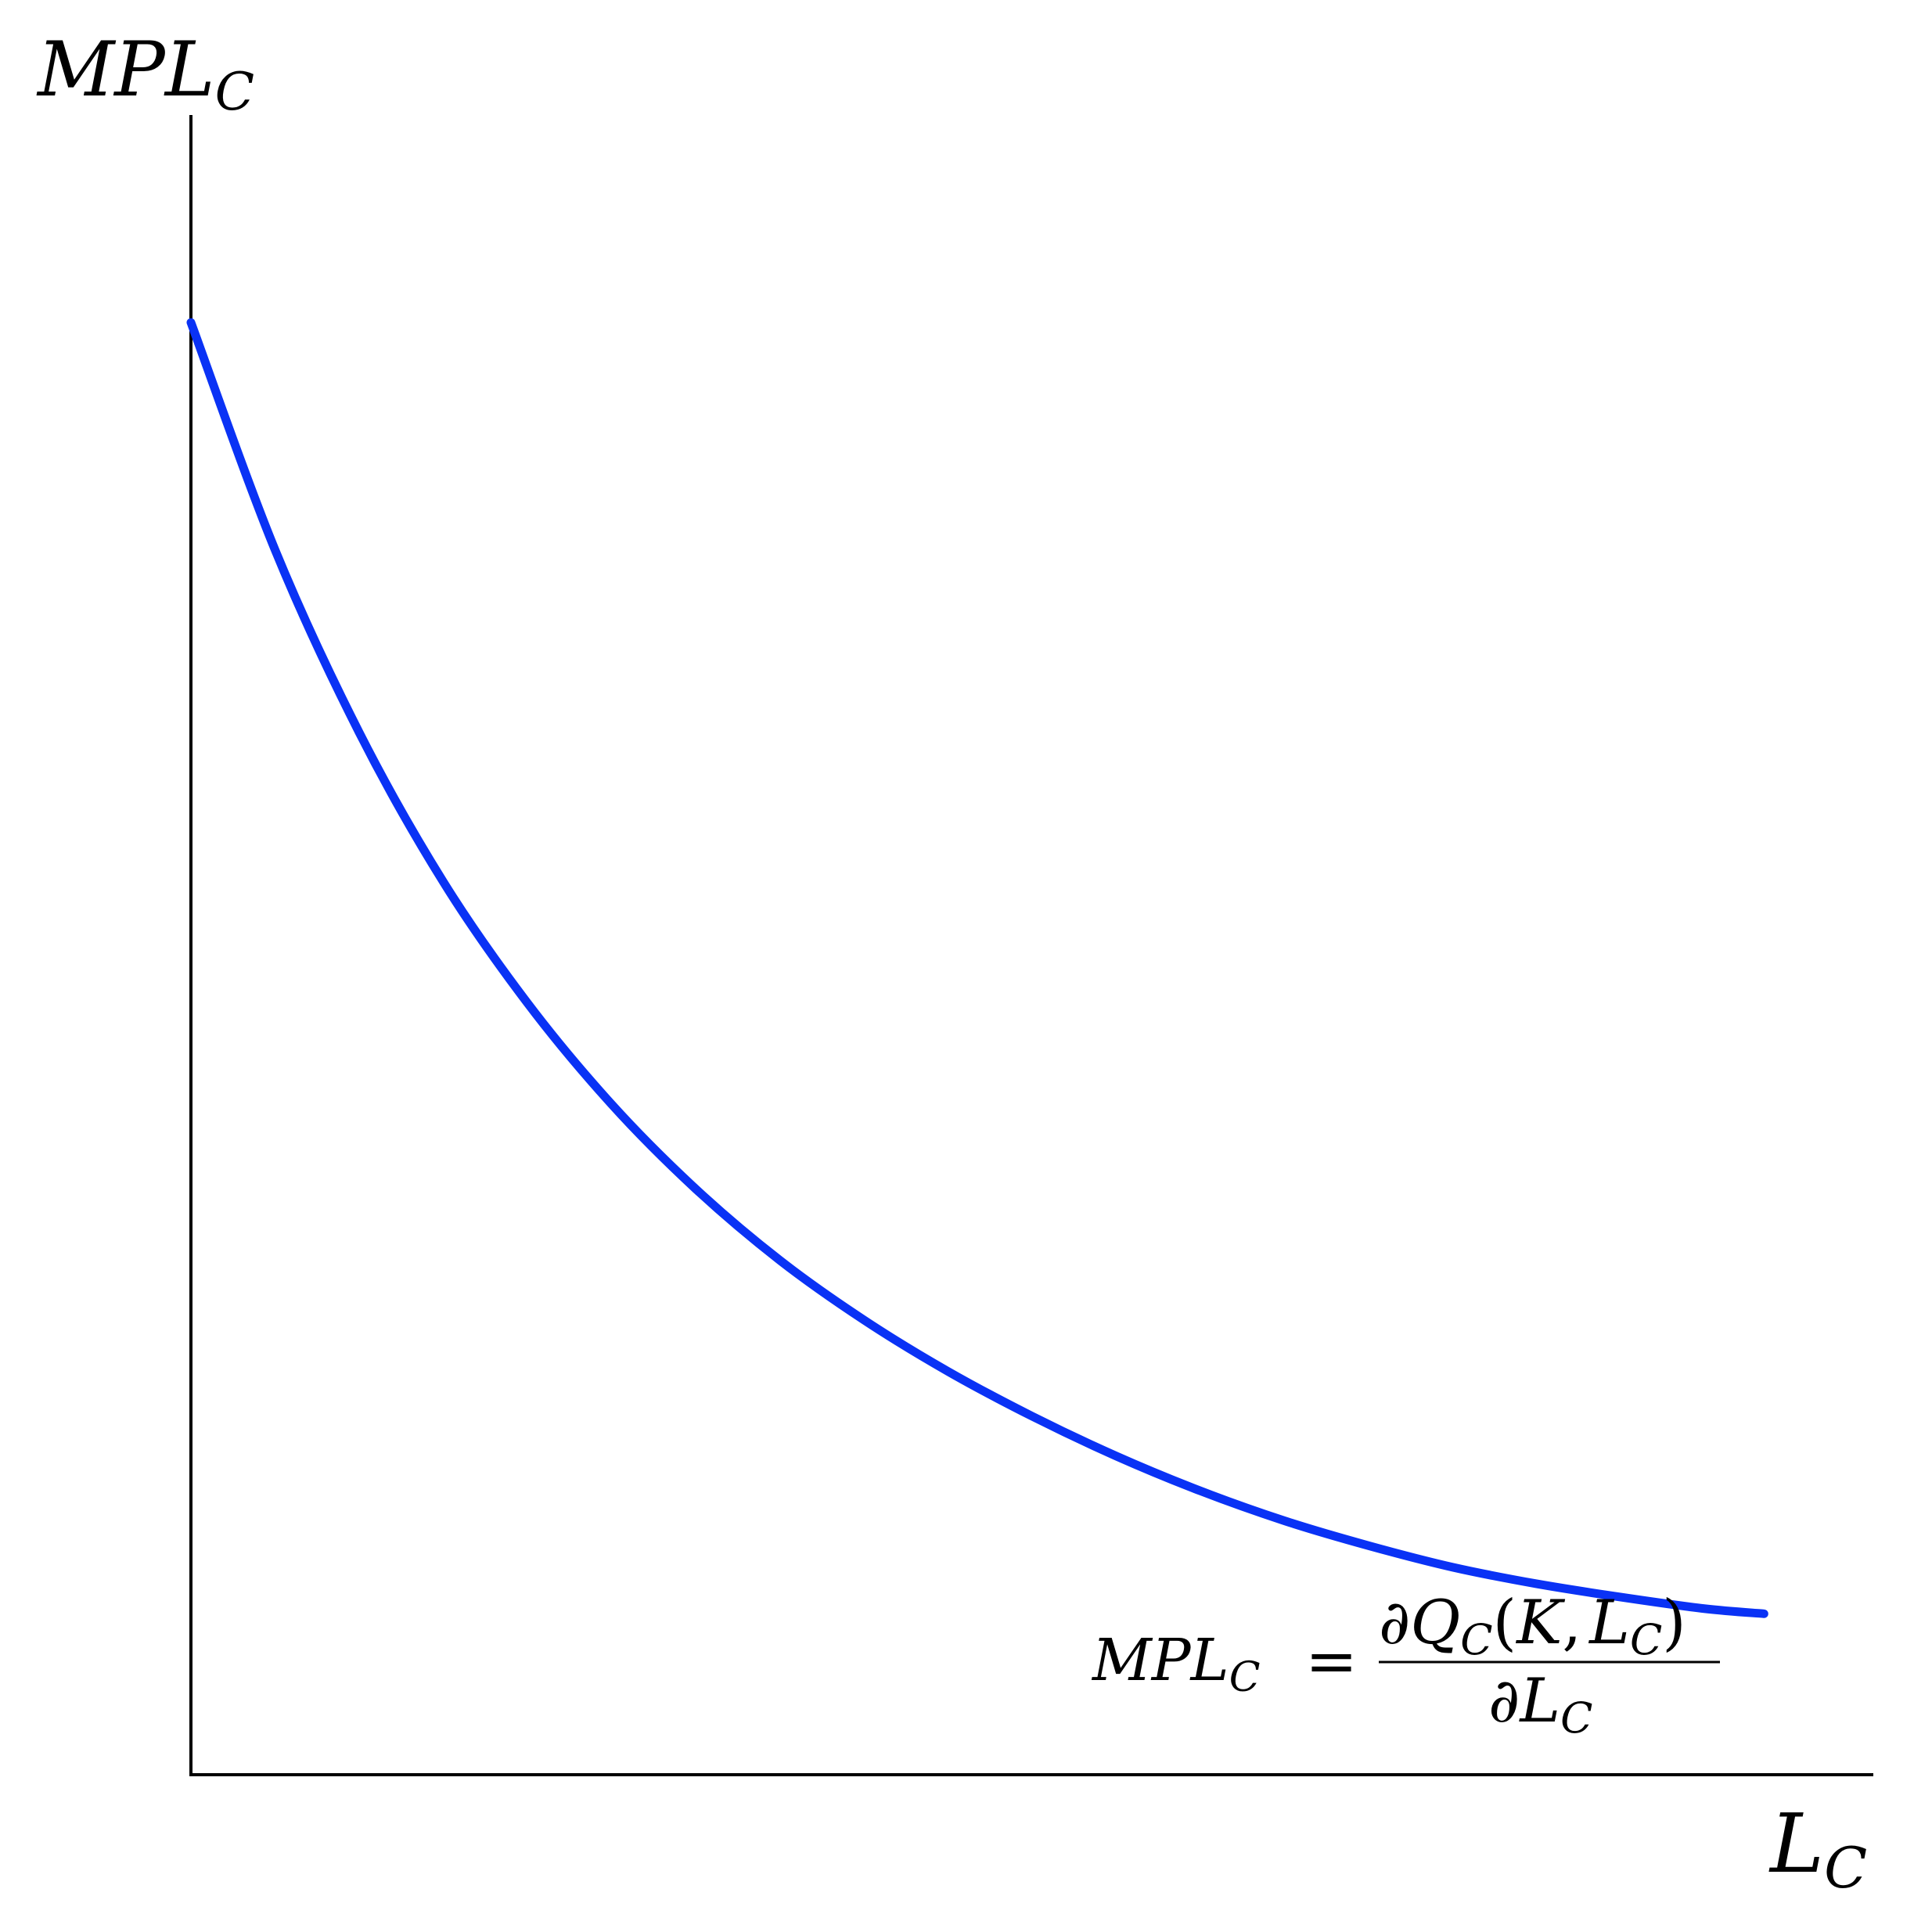  What do you see at coordinates (1818, 1849) in the screenshot?
I see `x-axis-label: LC` at bounding box center [1818, 1849].